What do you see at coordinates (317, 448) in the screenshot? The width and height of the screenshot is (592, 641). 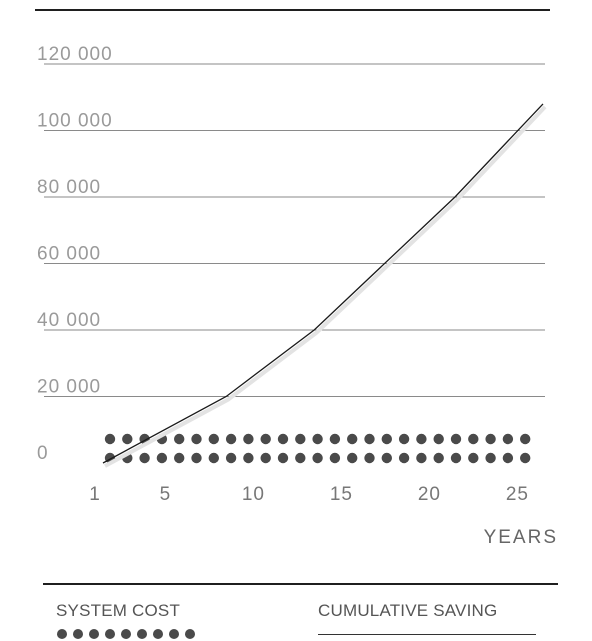 I see `system-cost-series` at bounding box center [317, 448].